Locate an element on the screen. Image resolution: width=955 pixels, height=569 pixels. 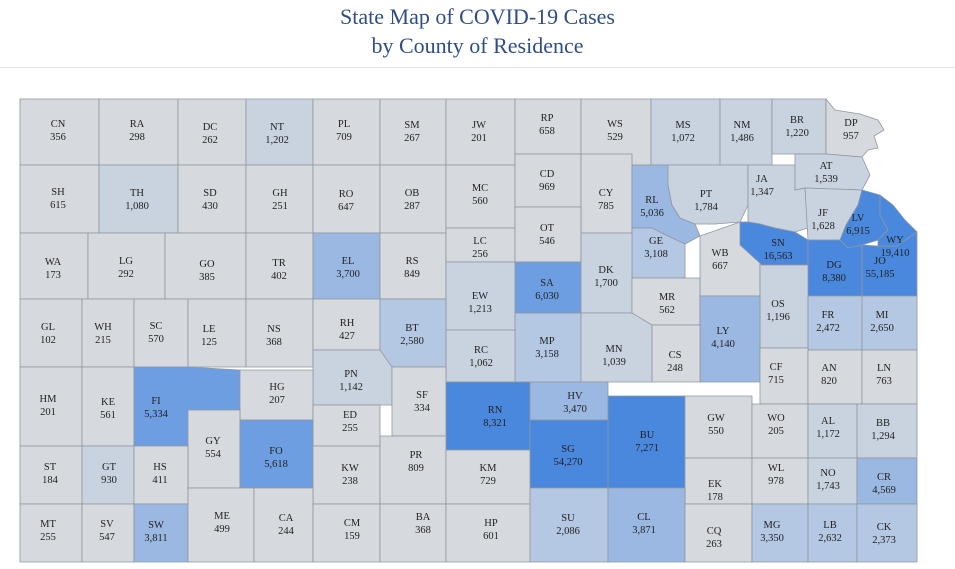
county-cases-wa: 173 is located at coordinates (53, 275).